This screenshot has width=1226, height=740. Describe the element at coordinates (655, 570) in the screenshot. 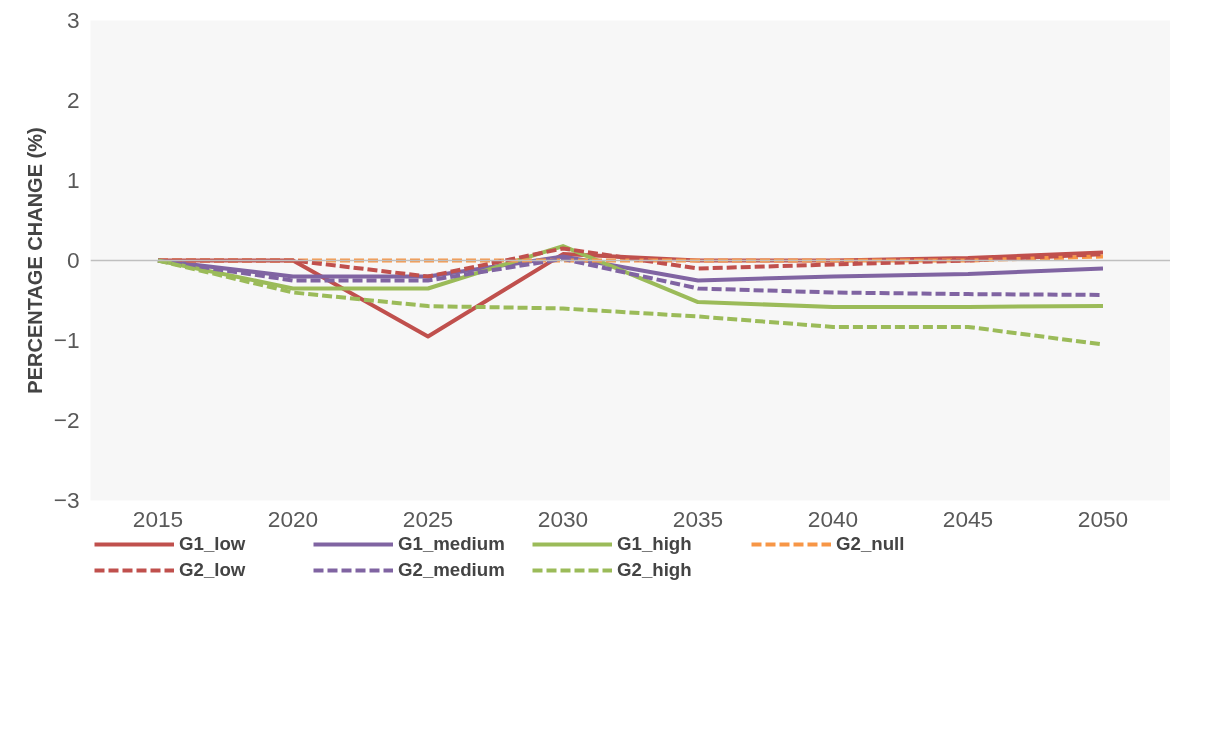

I see `legend-label: G2_high` at that location.